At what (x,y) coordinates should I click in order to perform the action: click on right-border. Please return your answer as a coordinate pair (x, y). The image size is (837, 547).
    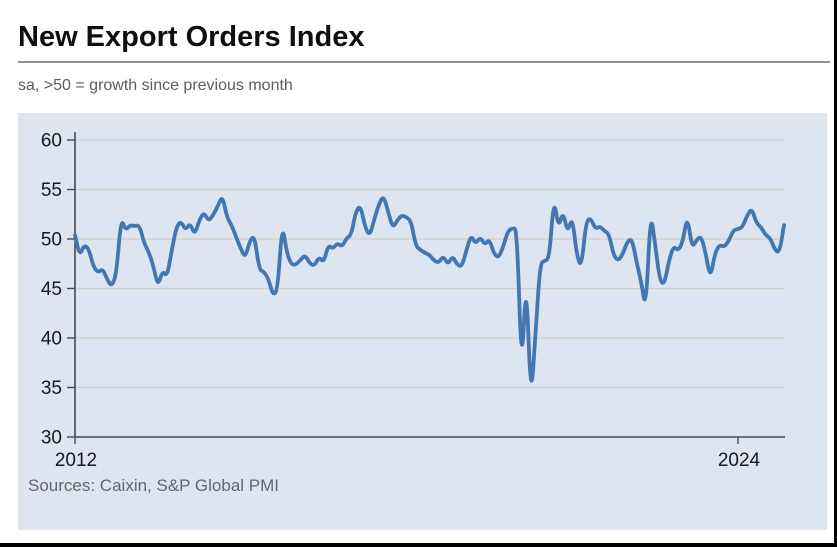
    Looking at the image, I should click on (835, 273).